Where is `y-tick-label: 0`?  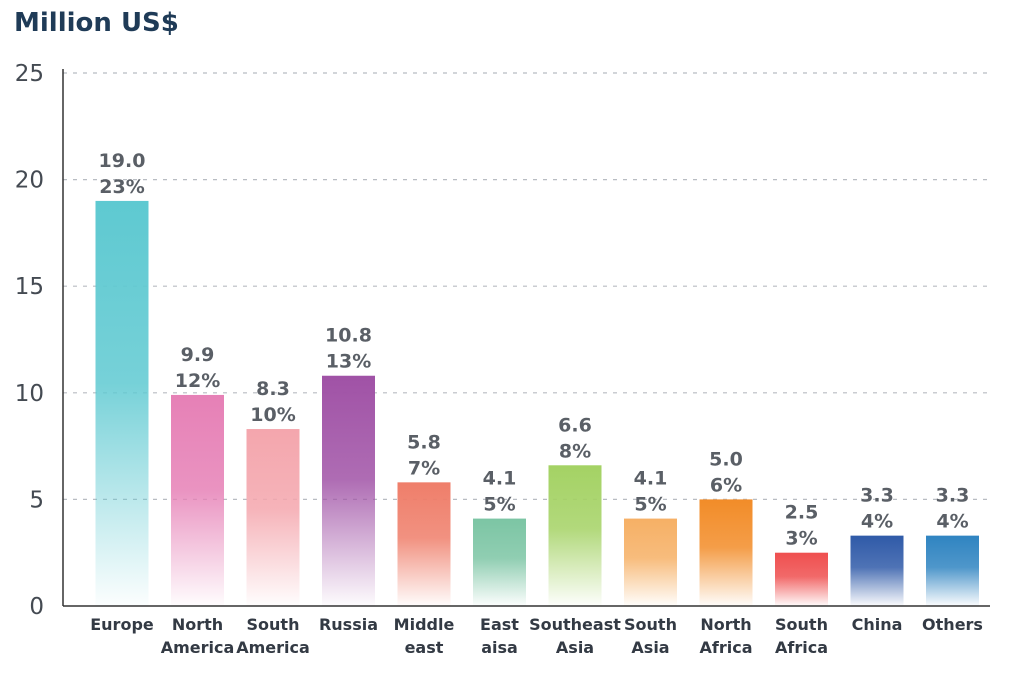
y-tick-label: 0 is located at coordinates (36, 607).